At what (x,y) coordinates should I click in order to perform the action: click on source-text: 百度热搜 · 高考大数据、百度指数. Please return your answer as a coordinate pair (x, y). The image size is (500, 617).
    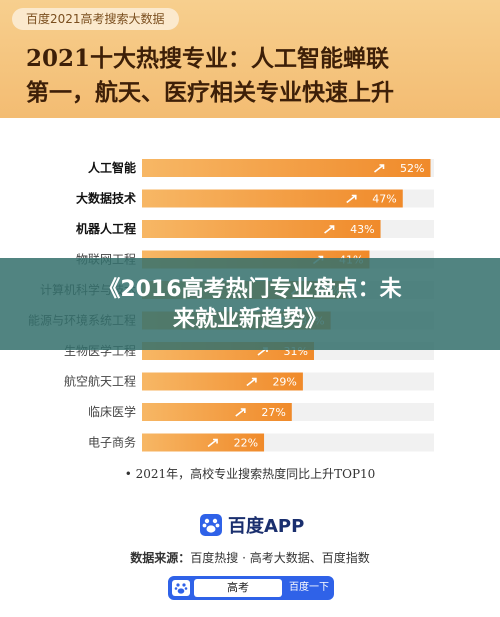
    Looking at the image, I should click on (280, 558).